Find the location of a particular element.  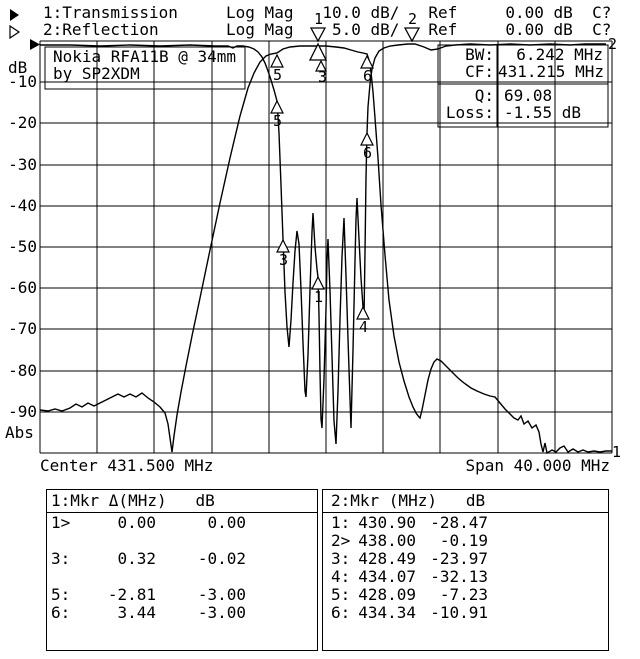

channel2-arrow-icon is located at coordinates (15, 32).